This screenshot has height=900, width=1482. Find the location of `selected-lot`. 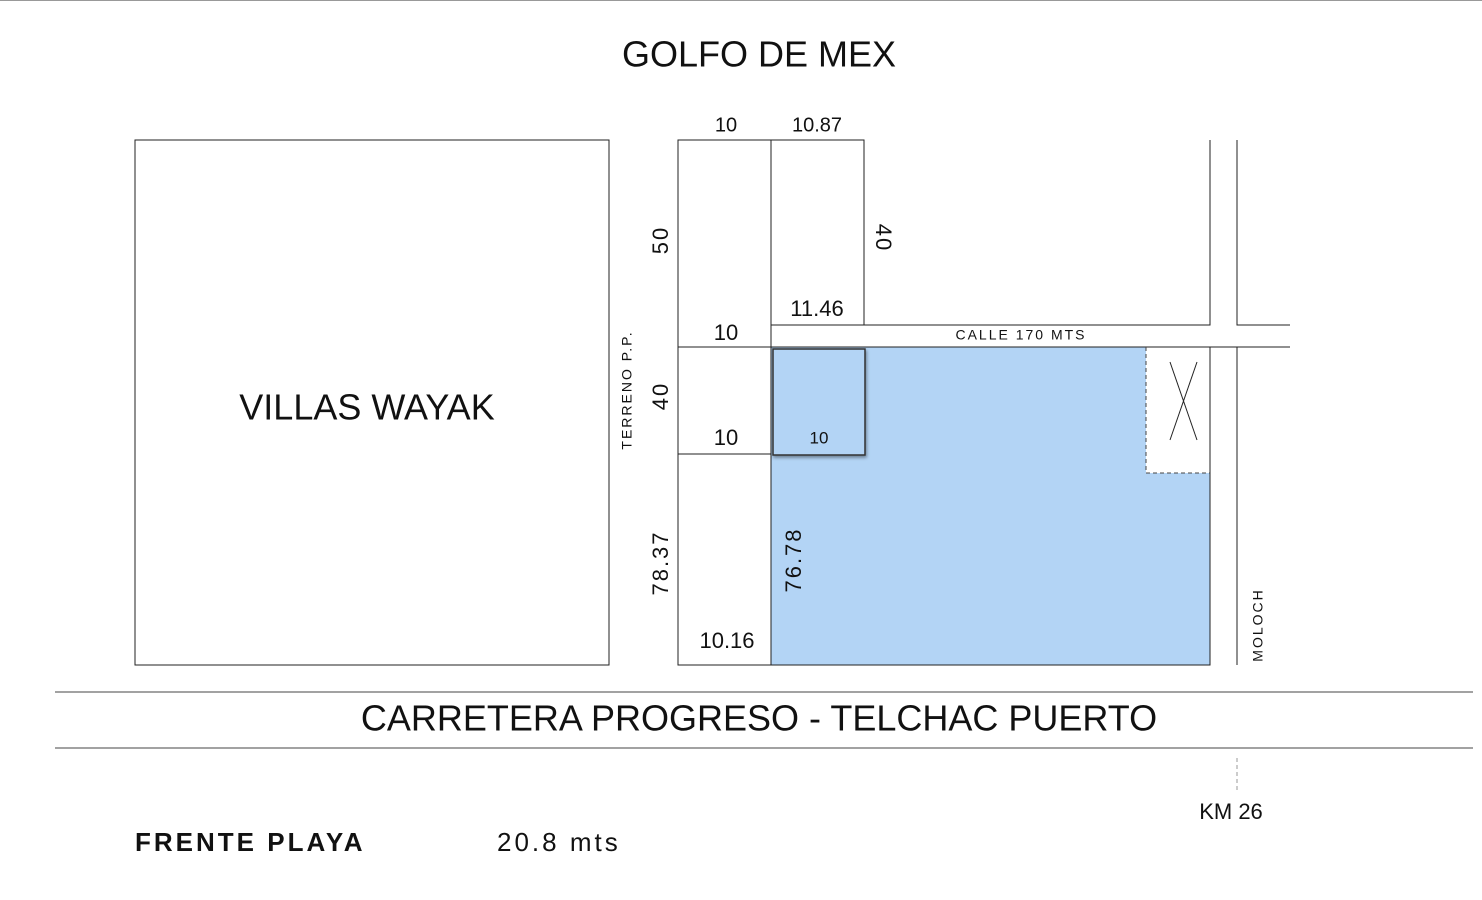

selected-lot is located at coordinates (819, 402).